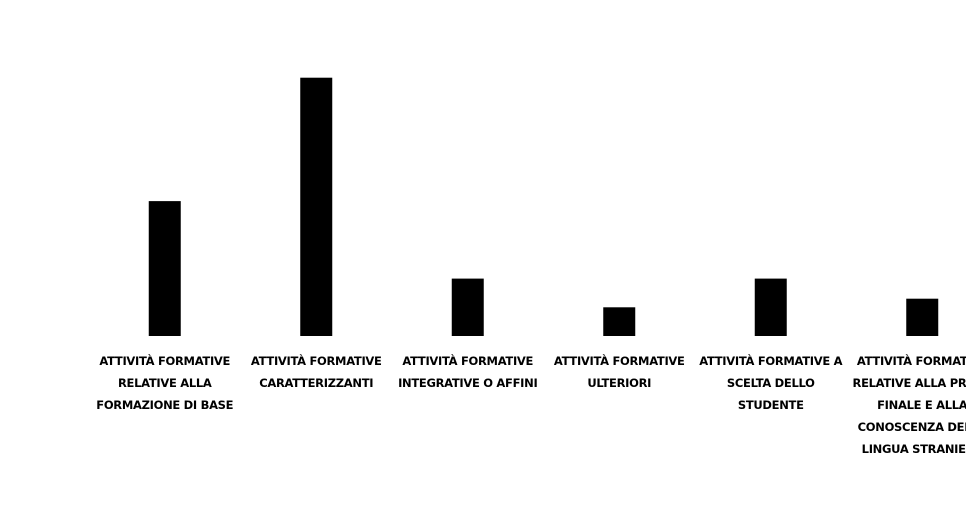 The image size is (966, 531). What do you see at coordinates (316, 372) in the screenshot?
I see `x-tick-label: ATTIVITÀ FORMATIVE CARATTERIZZANTI` at bounding box center [316, 372].